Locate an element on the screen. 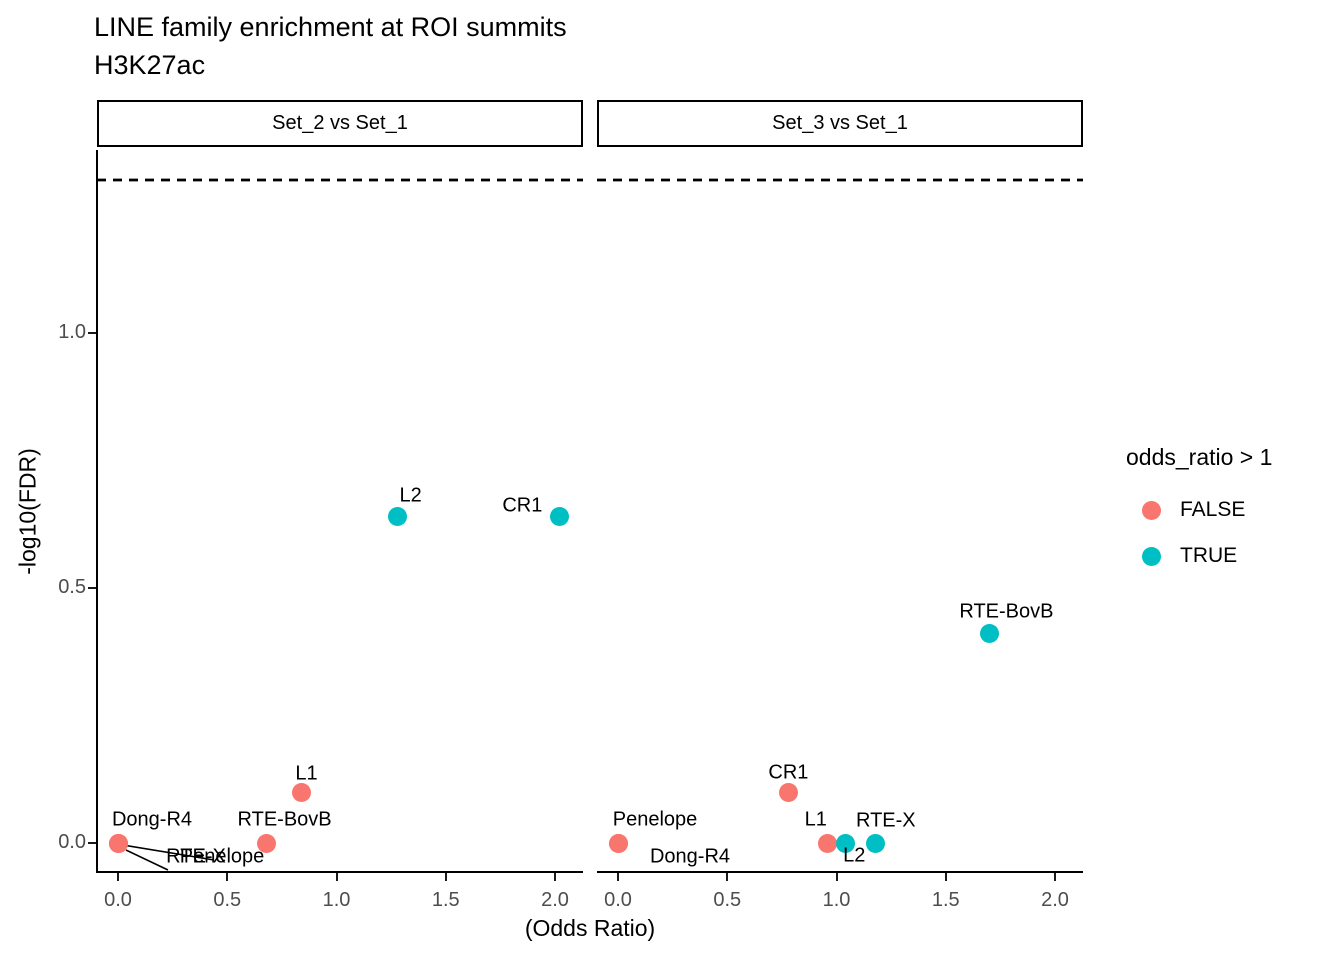 This screenshot has height=960, width=1344. x-axis-line-right-panel is located at coordinates (840, 872).